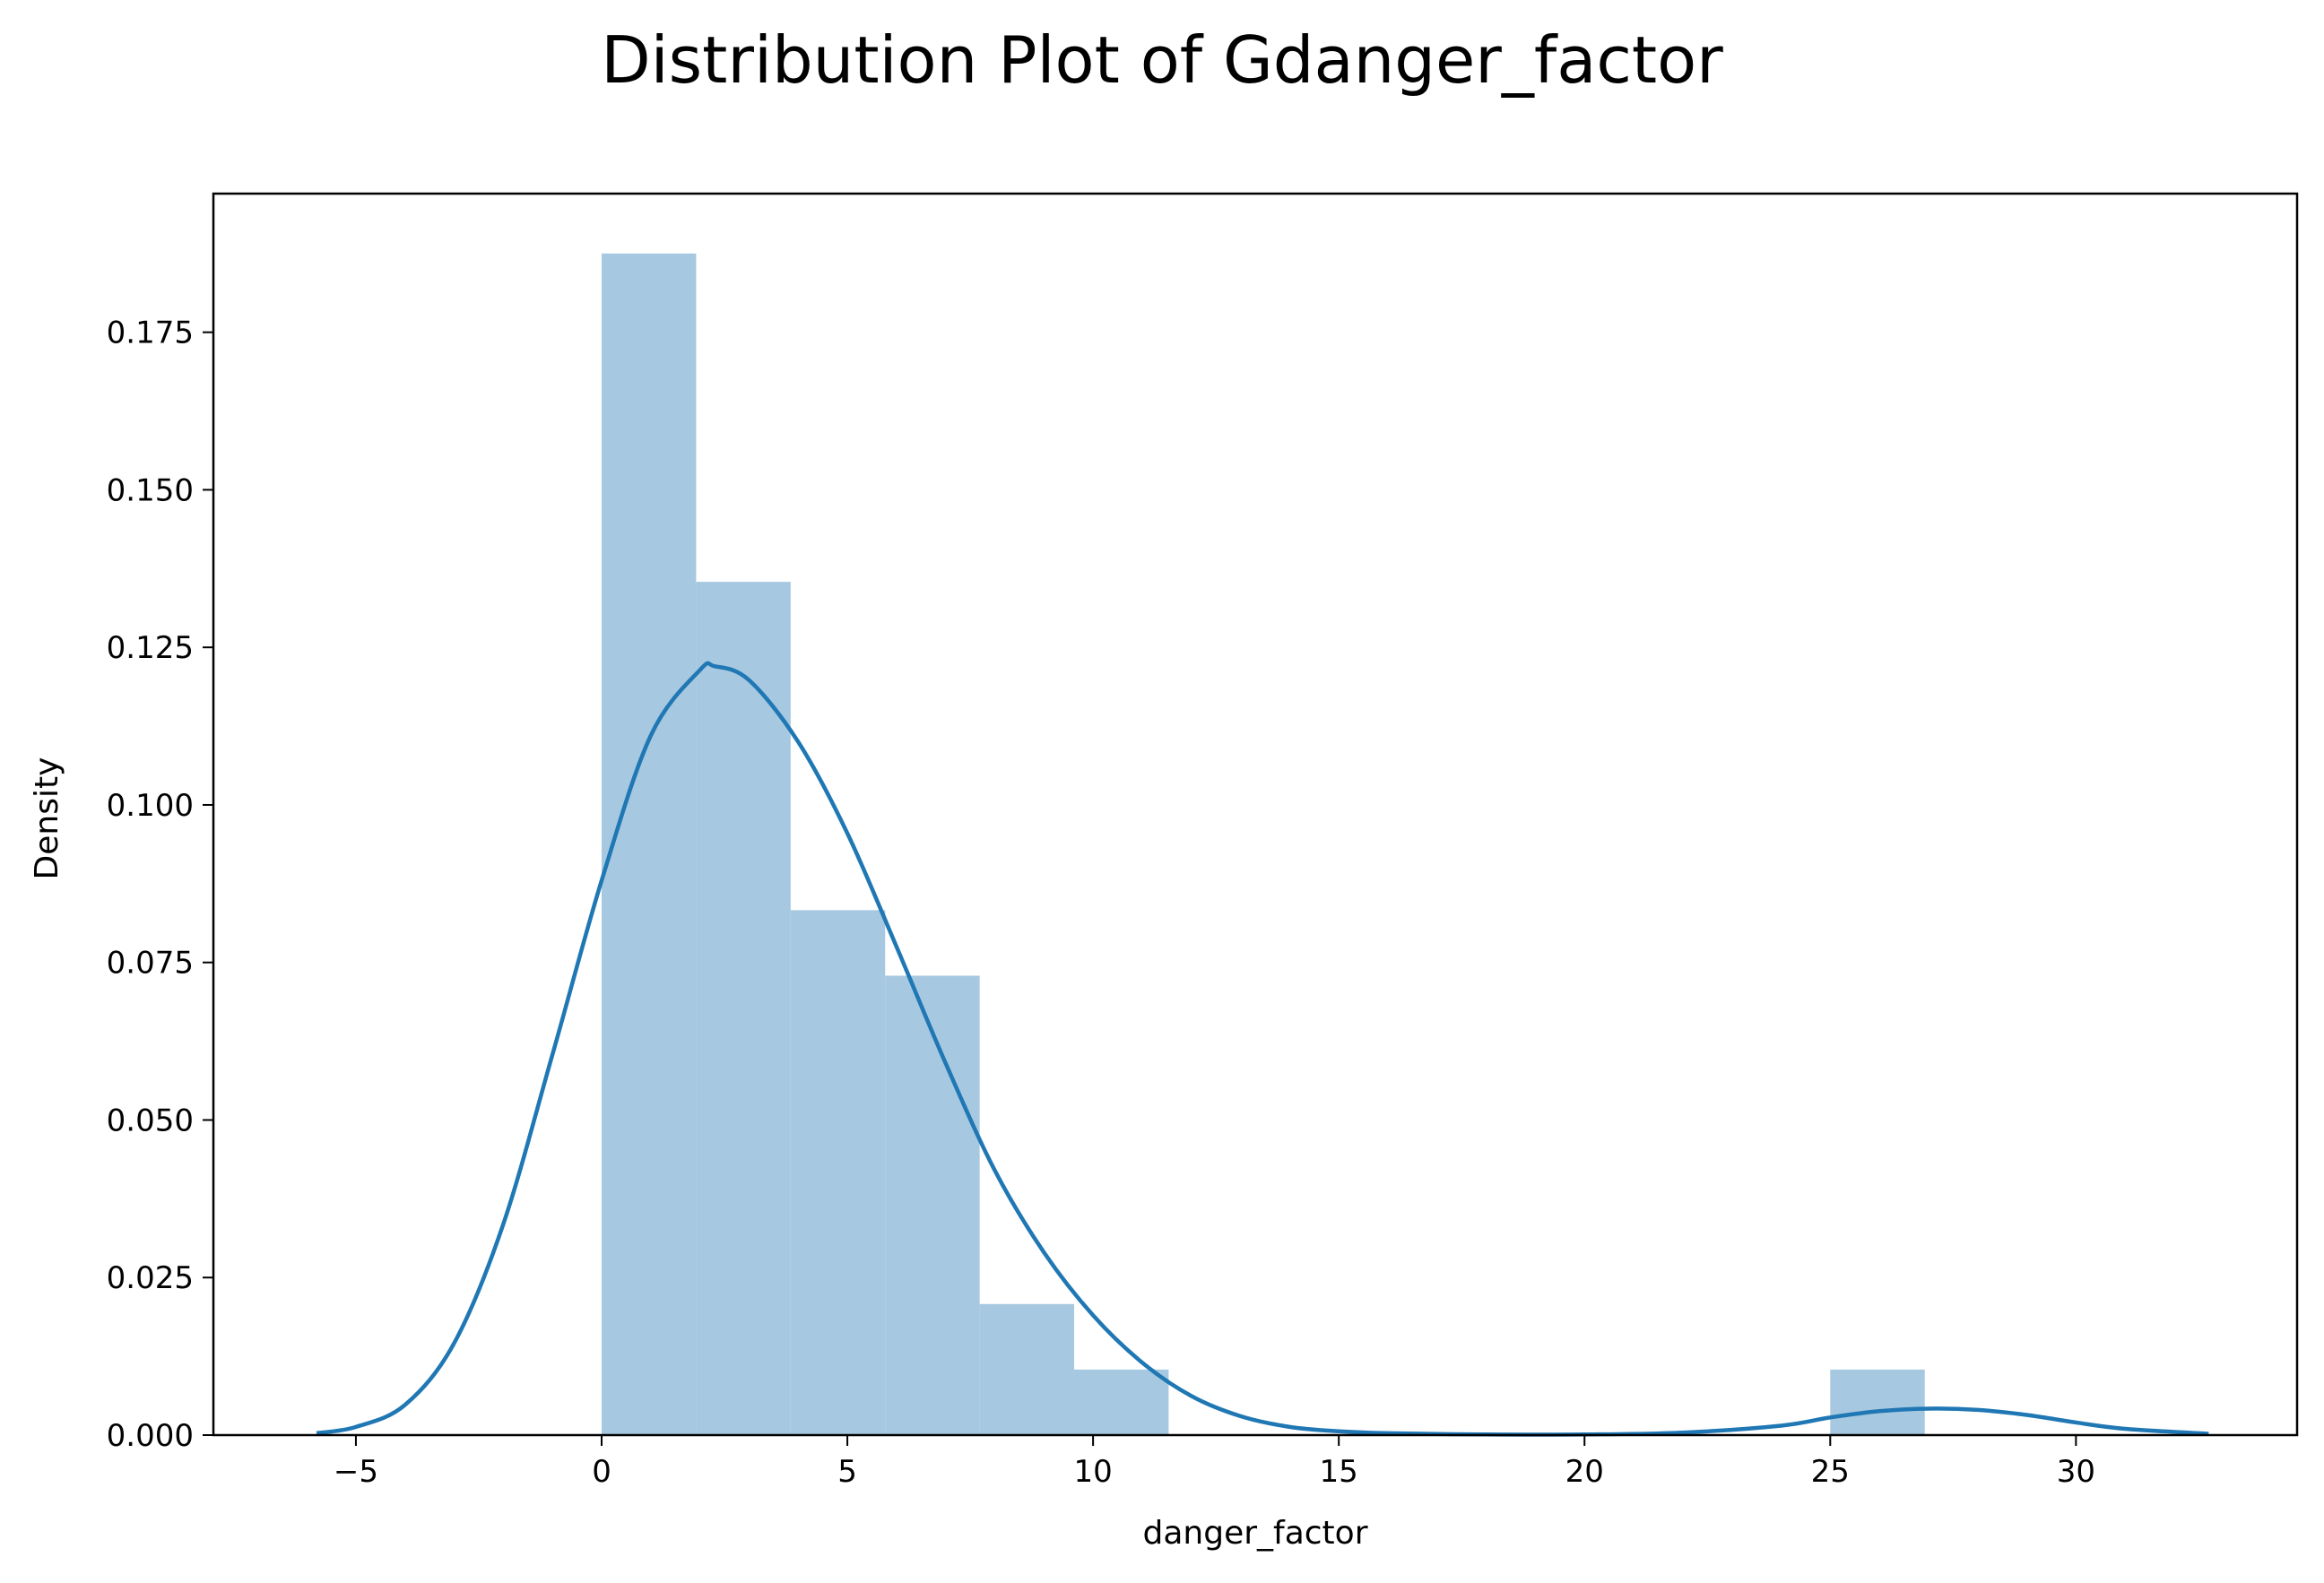 The image size is (2324, 1583). Describe the element at coordinates (150, 964) in the screenshot. I see `y-tick-label: 0.075` at that location.